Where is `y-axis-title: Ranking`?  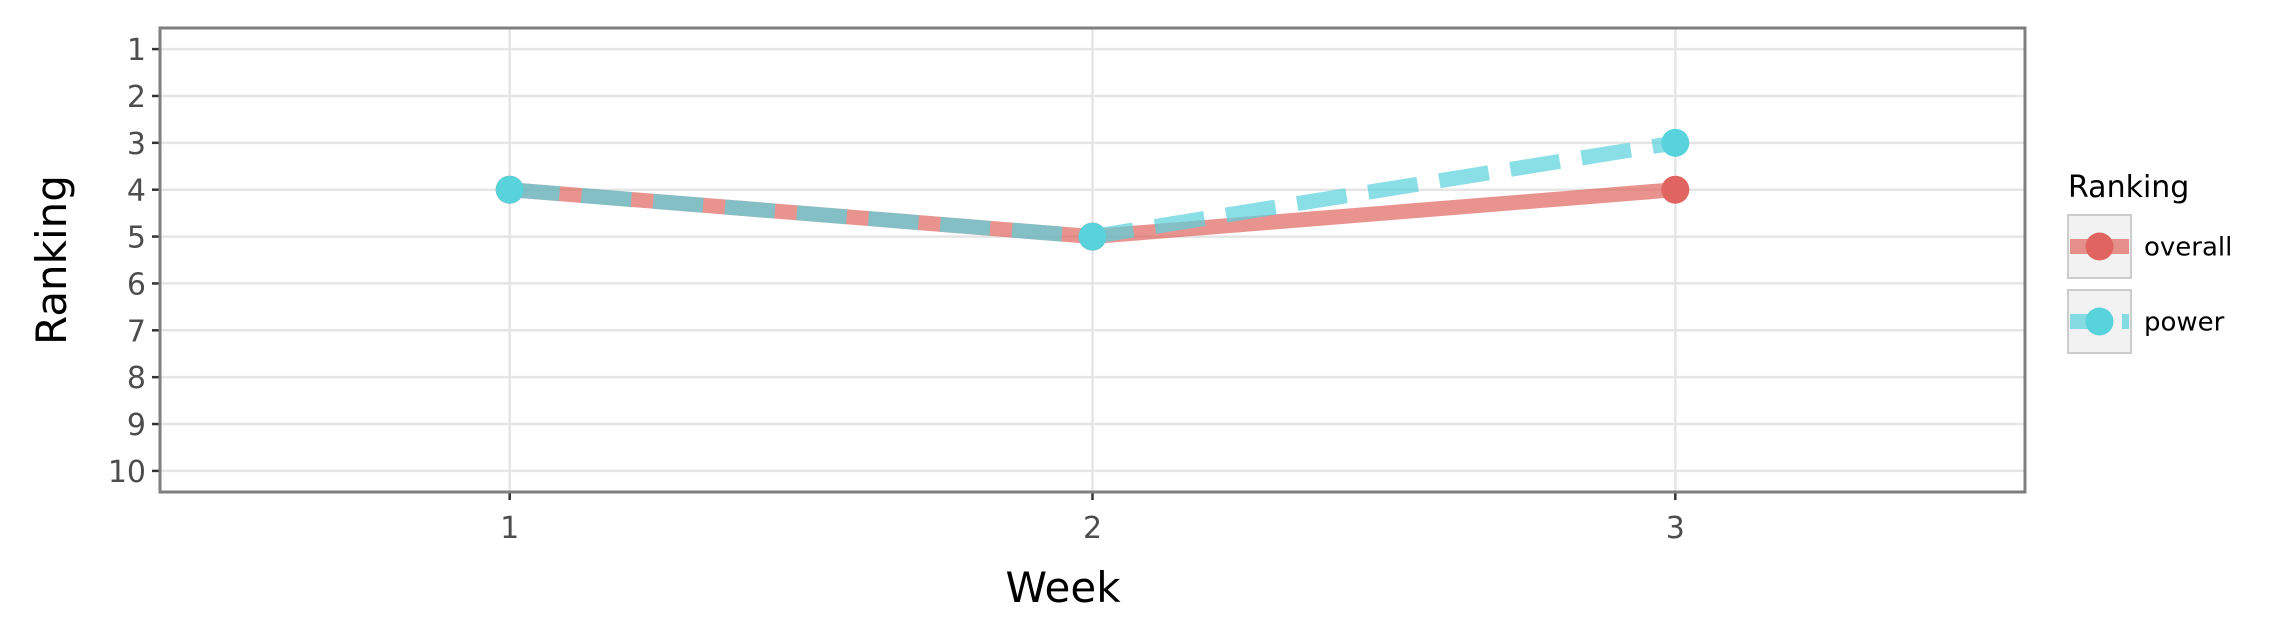 y-axis-title: Ranking is located at coordinates (51, 260).